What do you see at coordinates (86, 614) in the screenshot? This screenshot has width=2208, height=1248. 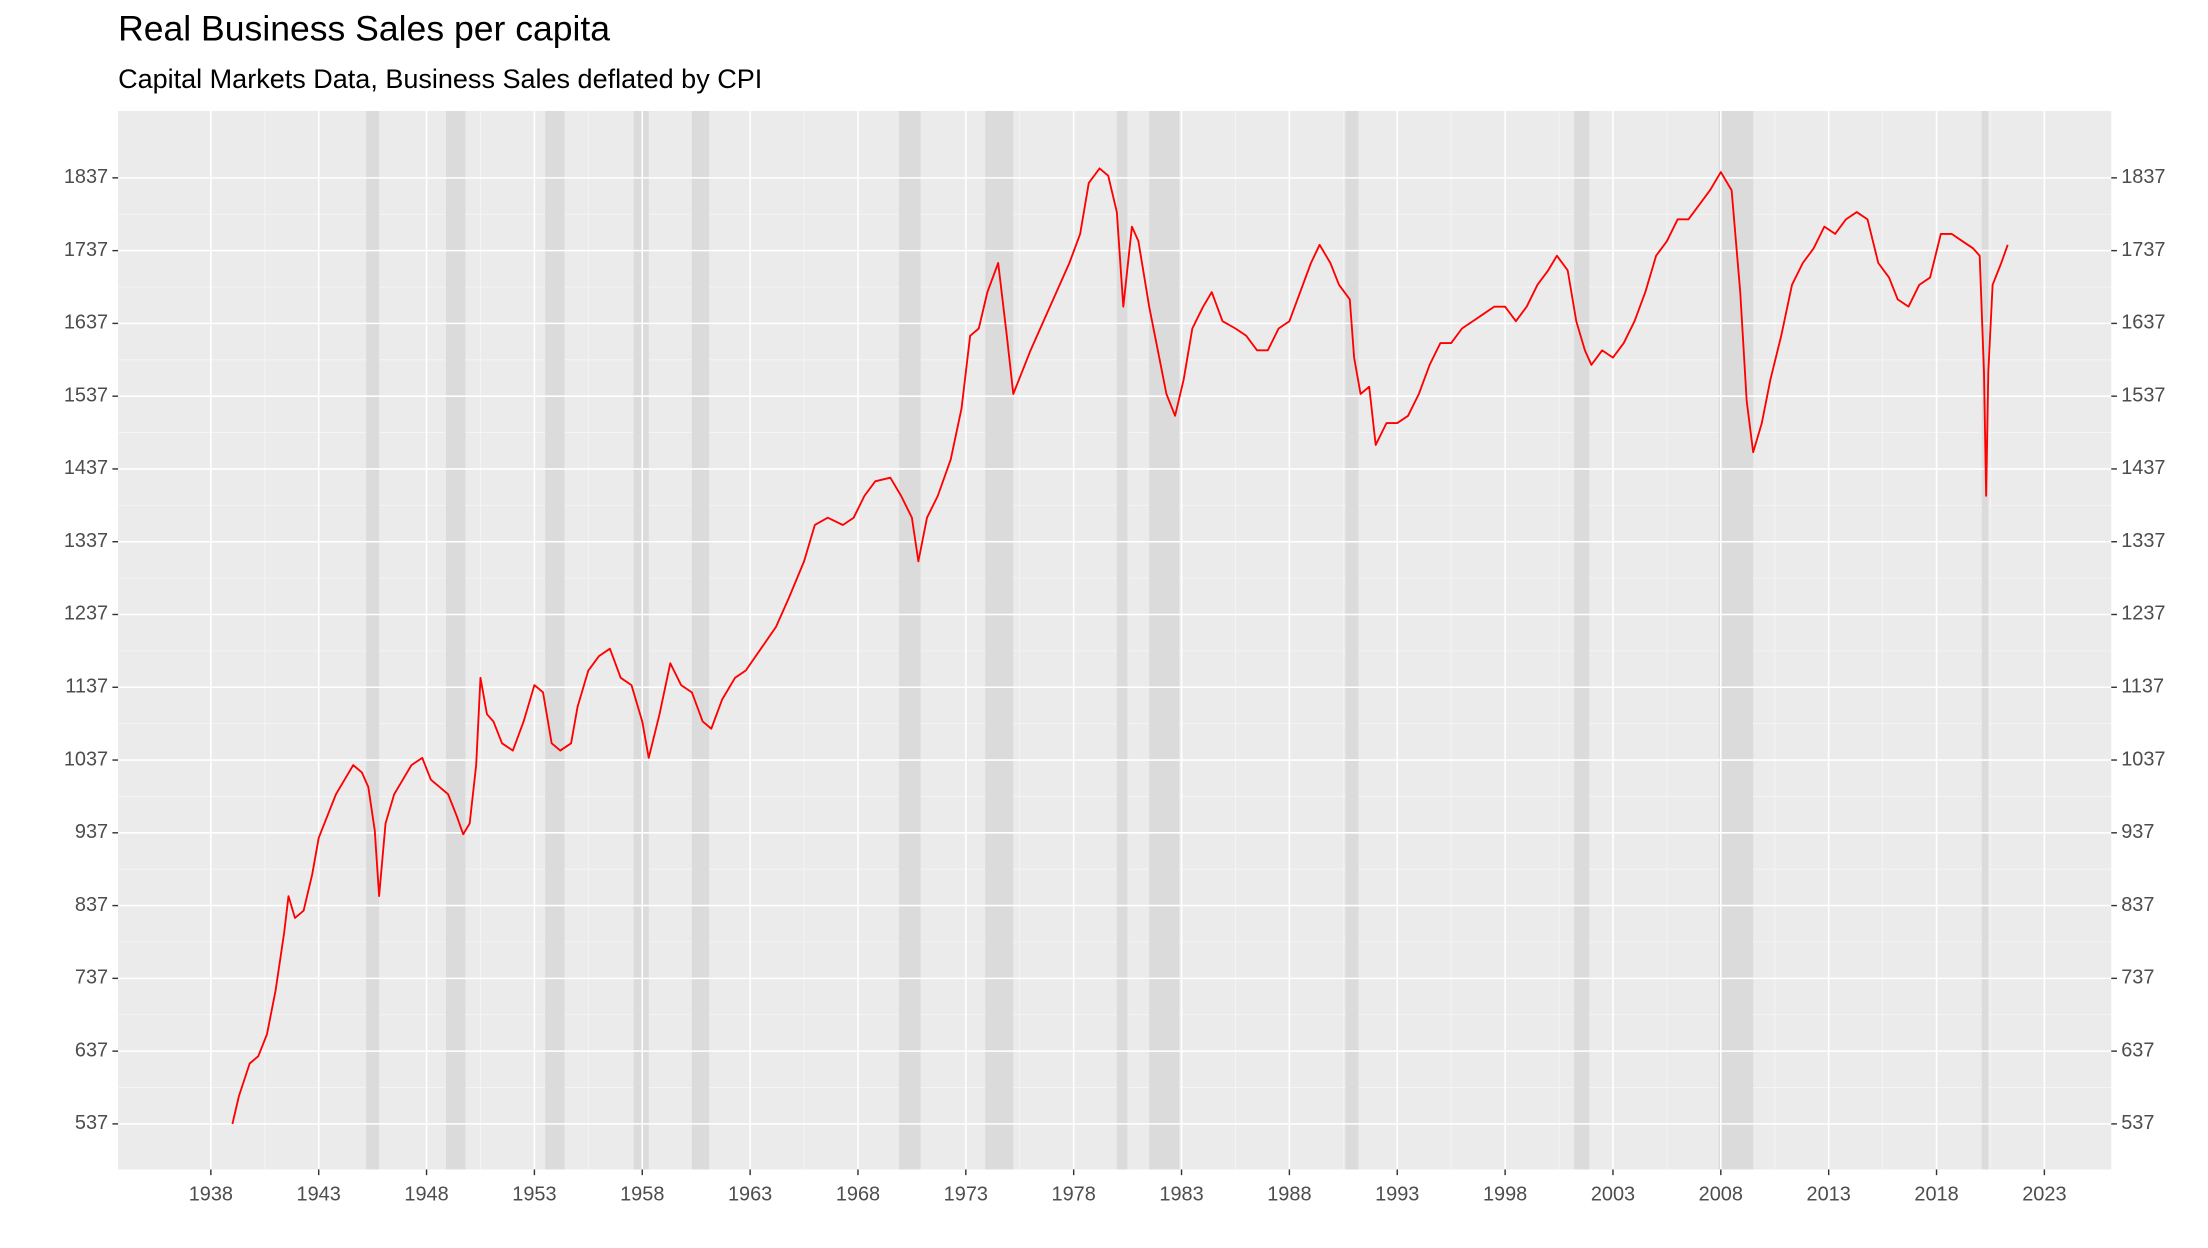 I see `y-tick-label: 1237` at bounding box center [86, 614].